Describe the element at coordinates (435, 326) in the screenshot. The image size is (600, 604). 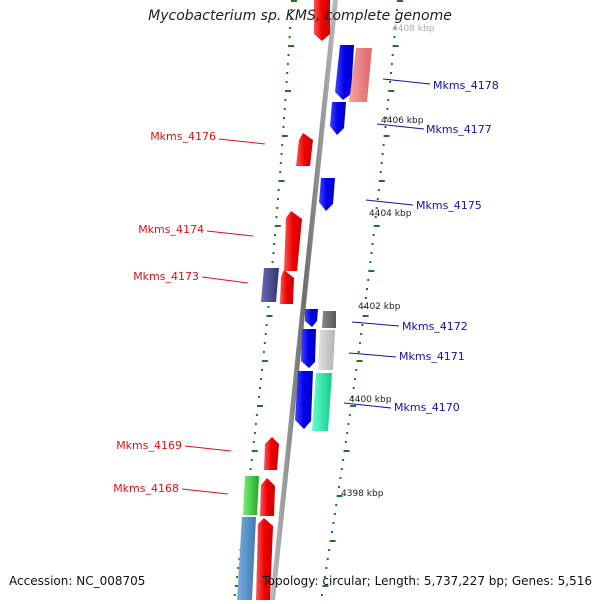
I see `gene-label-mkms_4172: Mkms_4172` at that location.